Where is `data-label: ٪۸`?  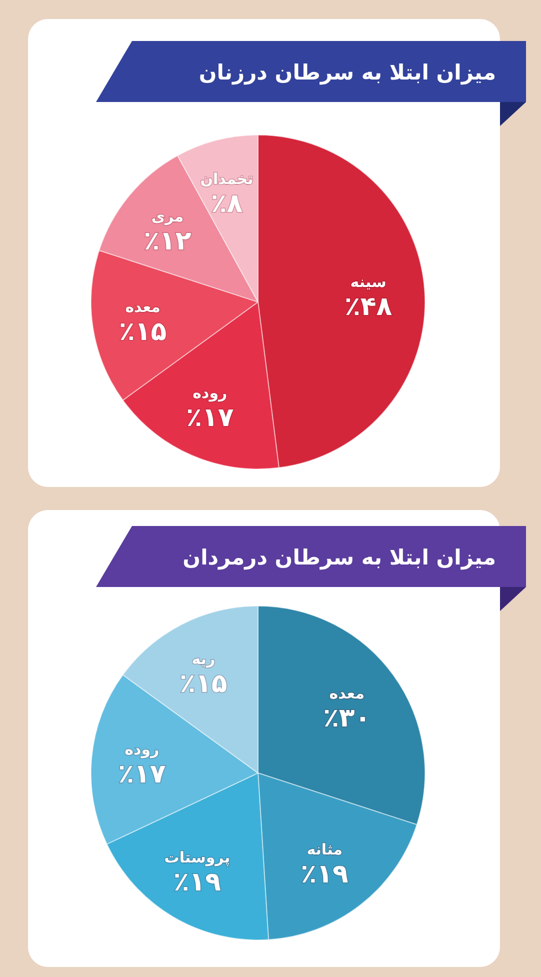 data-label: ٪۸ is located at coordinates (226, 204).